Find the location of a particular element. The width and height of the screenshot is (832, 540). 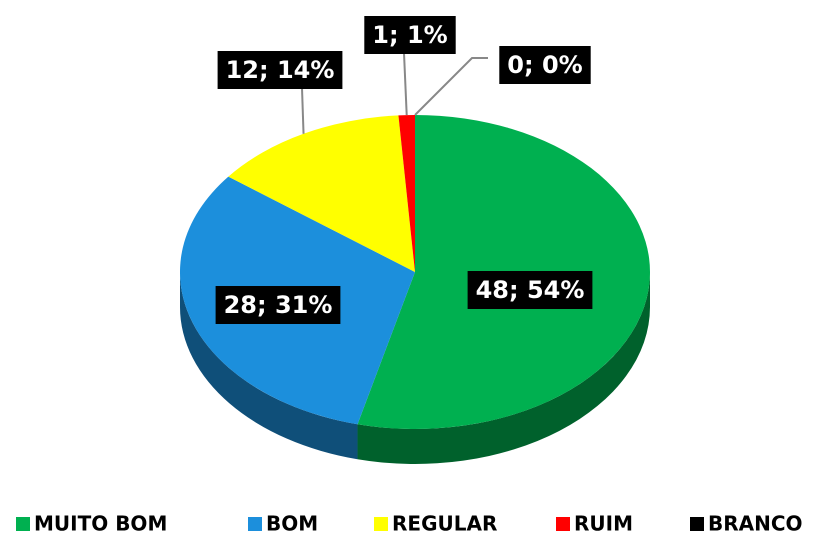

data-label-text: 0; 0% is located at coordinates (544, 65).